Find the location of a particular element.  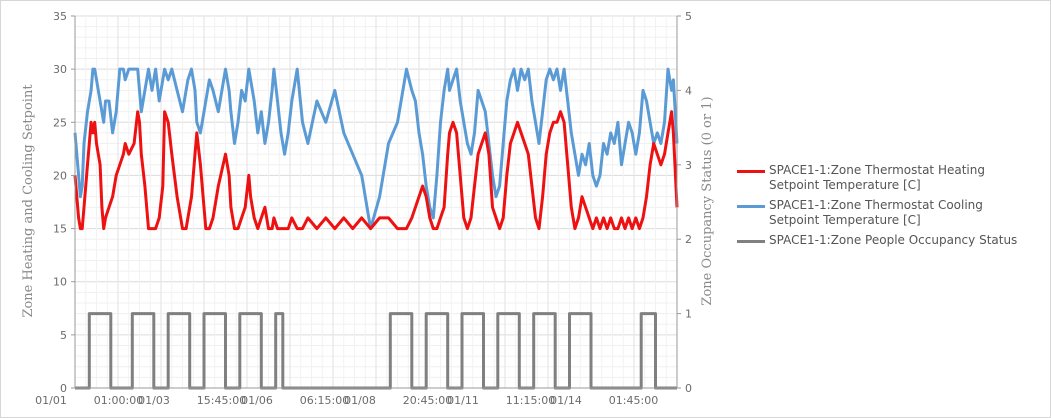

y2-tick-label: 2 is located at coordinates (688, 239).